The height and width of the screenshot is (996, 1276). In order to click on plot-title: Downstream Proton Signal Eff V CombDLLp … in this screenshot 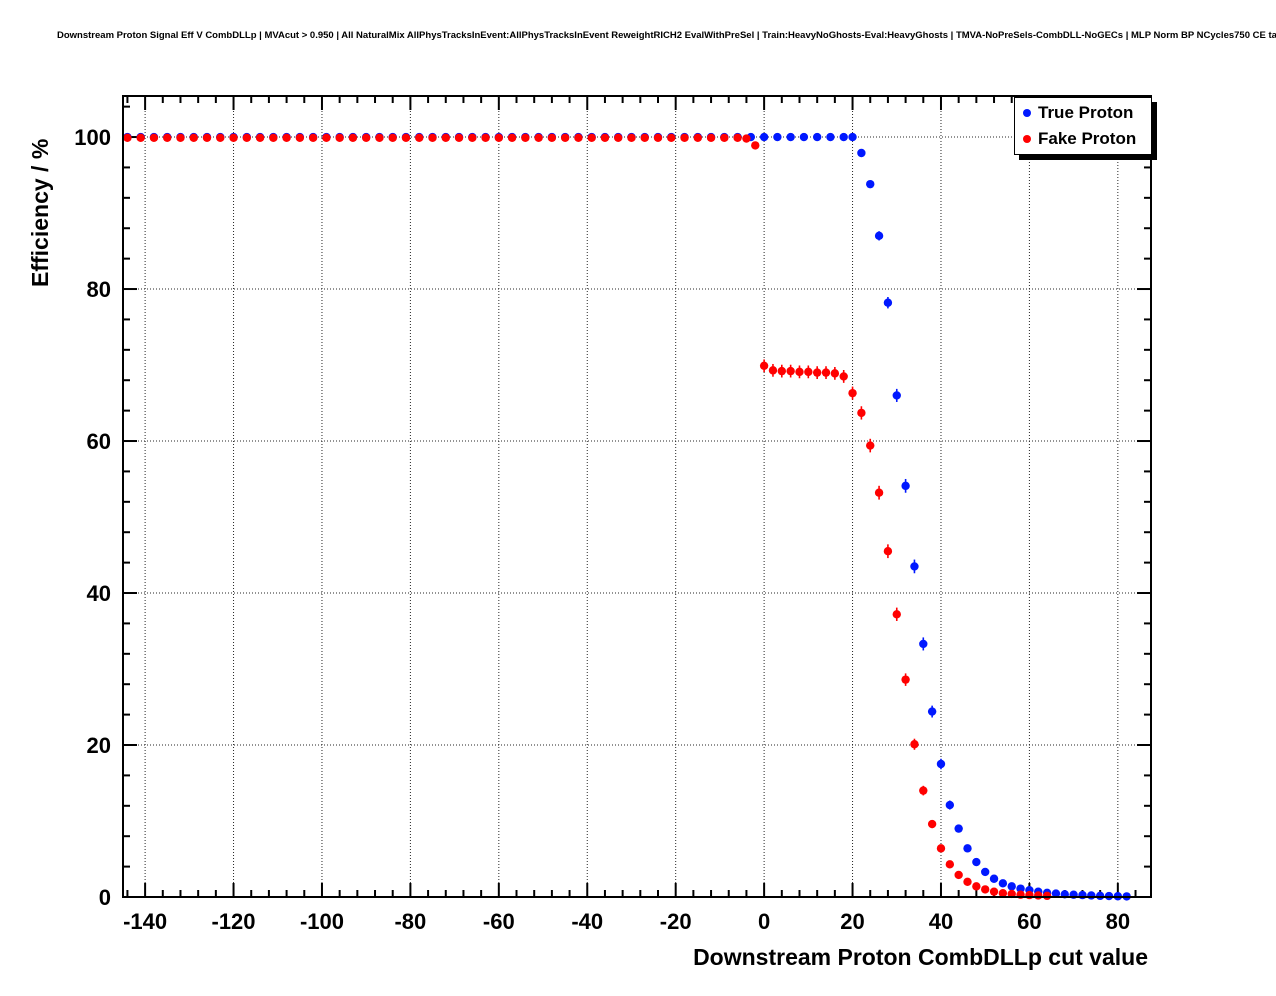, I will do `click(666, 35)`.